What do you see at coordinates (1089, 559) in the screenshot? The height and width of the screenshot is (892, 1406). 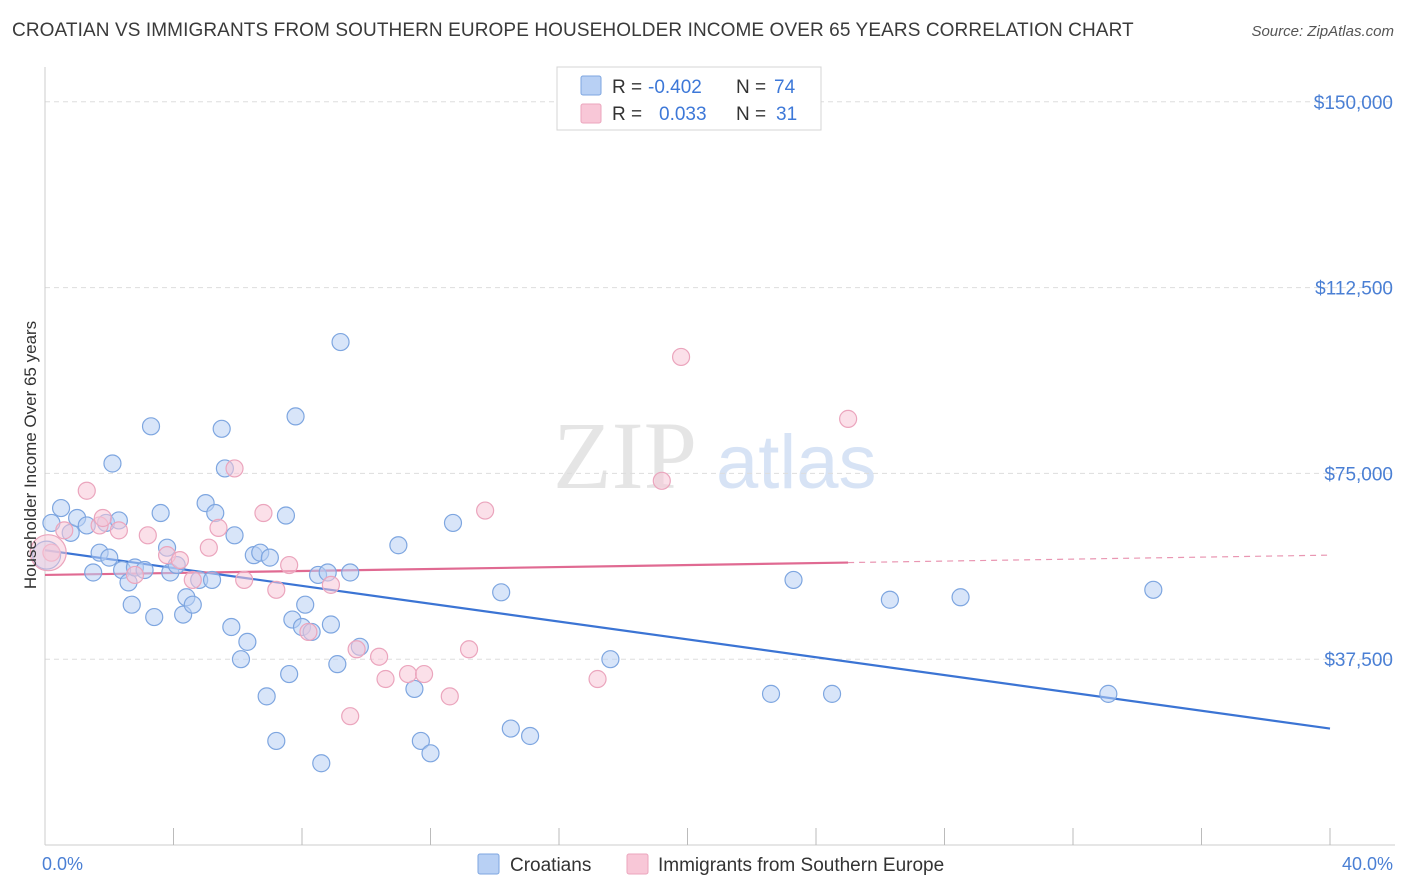 I see `trend-line-immigrants-extension` at bounding box center [1089, 559].